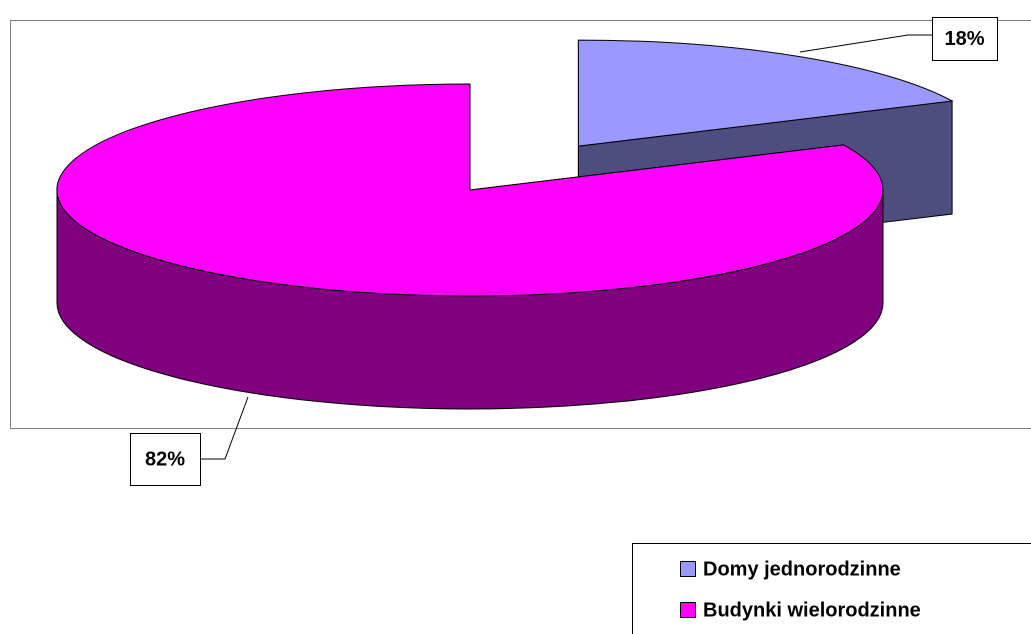 The image size is (1031, 634). What do you see at coordinates (812, 610) in the screenshot?
I see `legend-label: Budynki wielorodzinne` at bounding box center [812, 610].